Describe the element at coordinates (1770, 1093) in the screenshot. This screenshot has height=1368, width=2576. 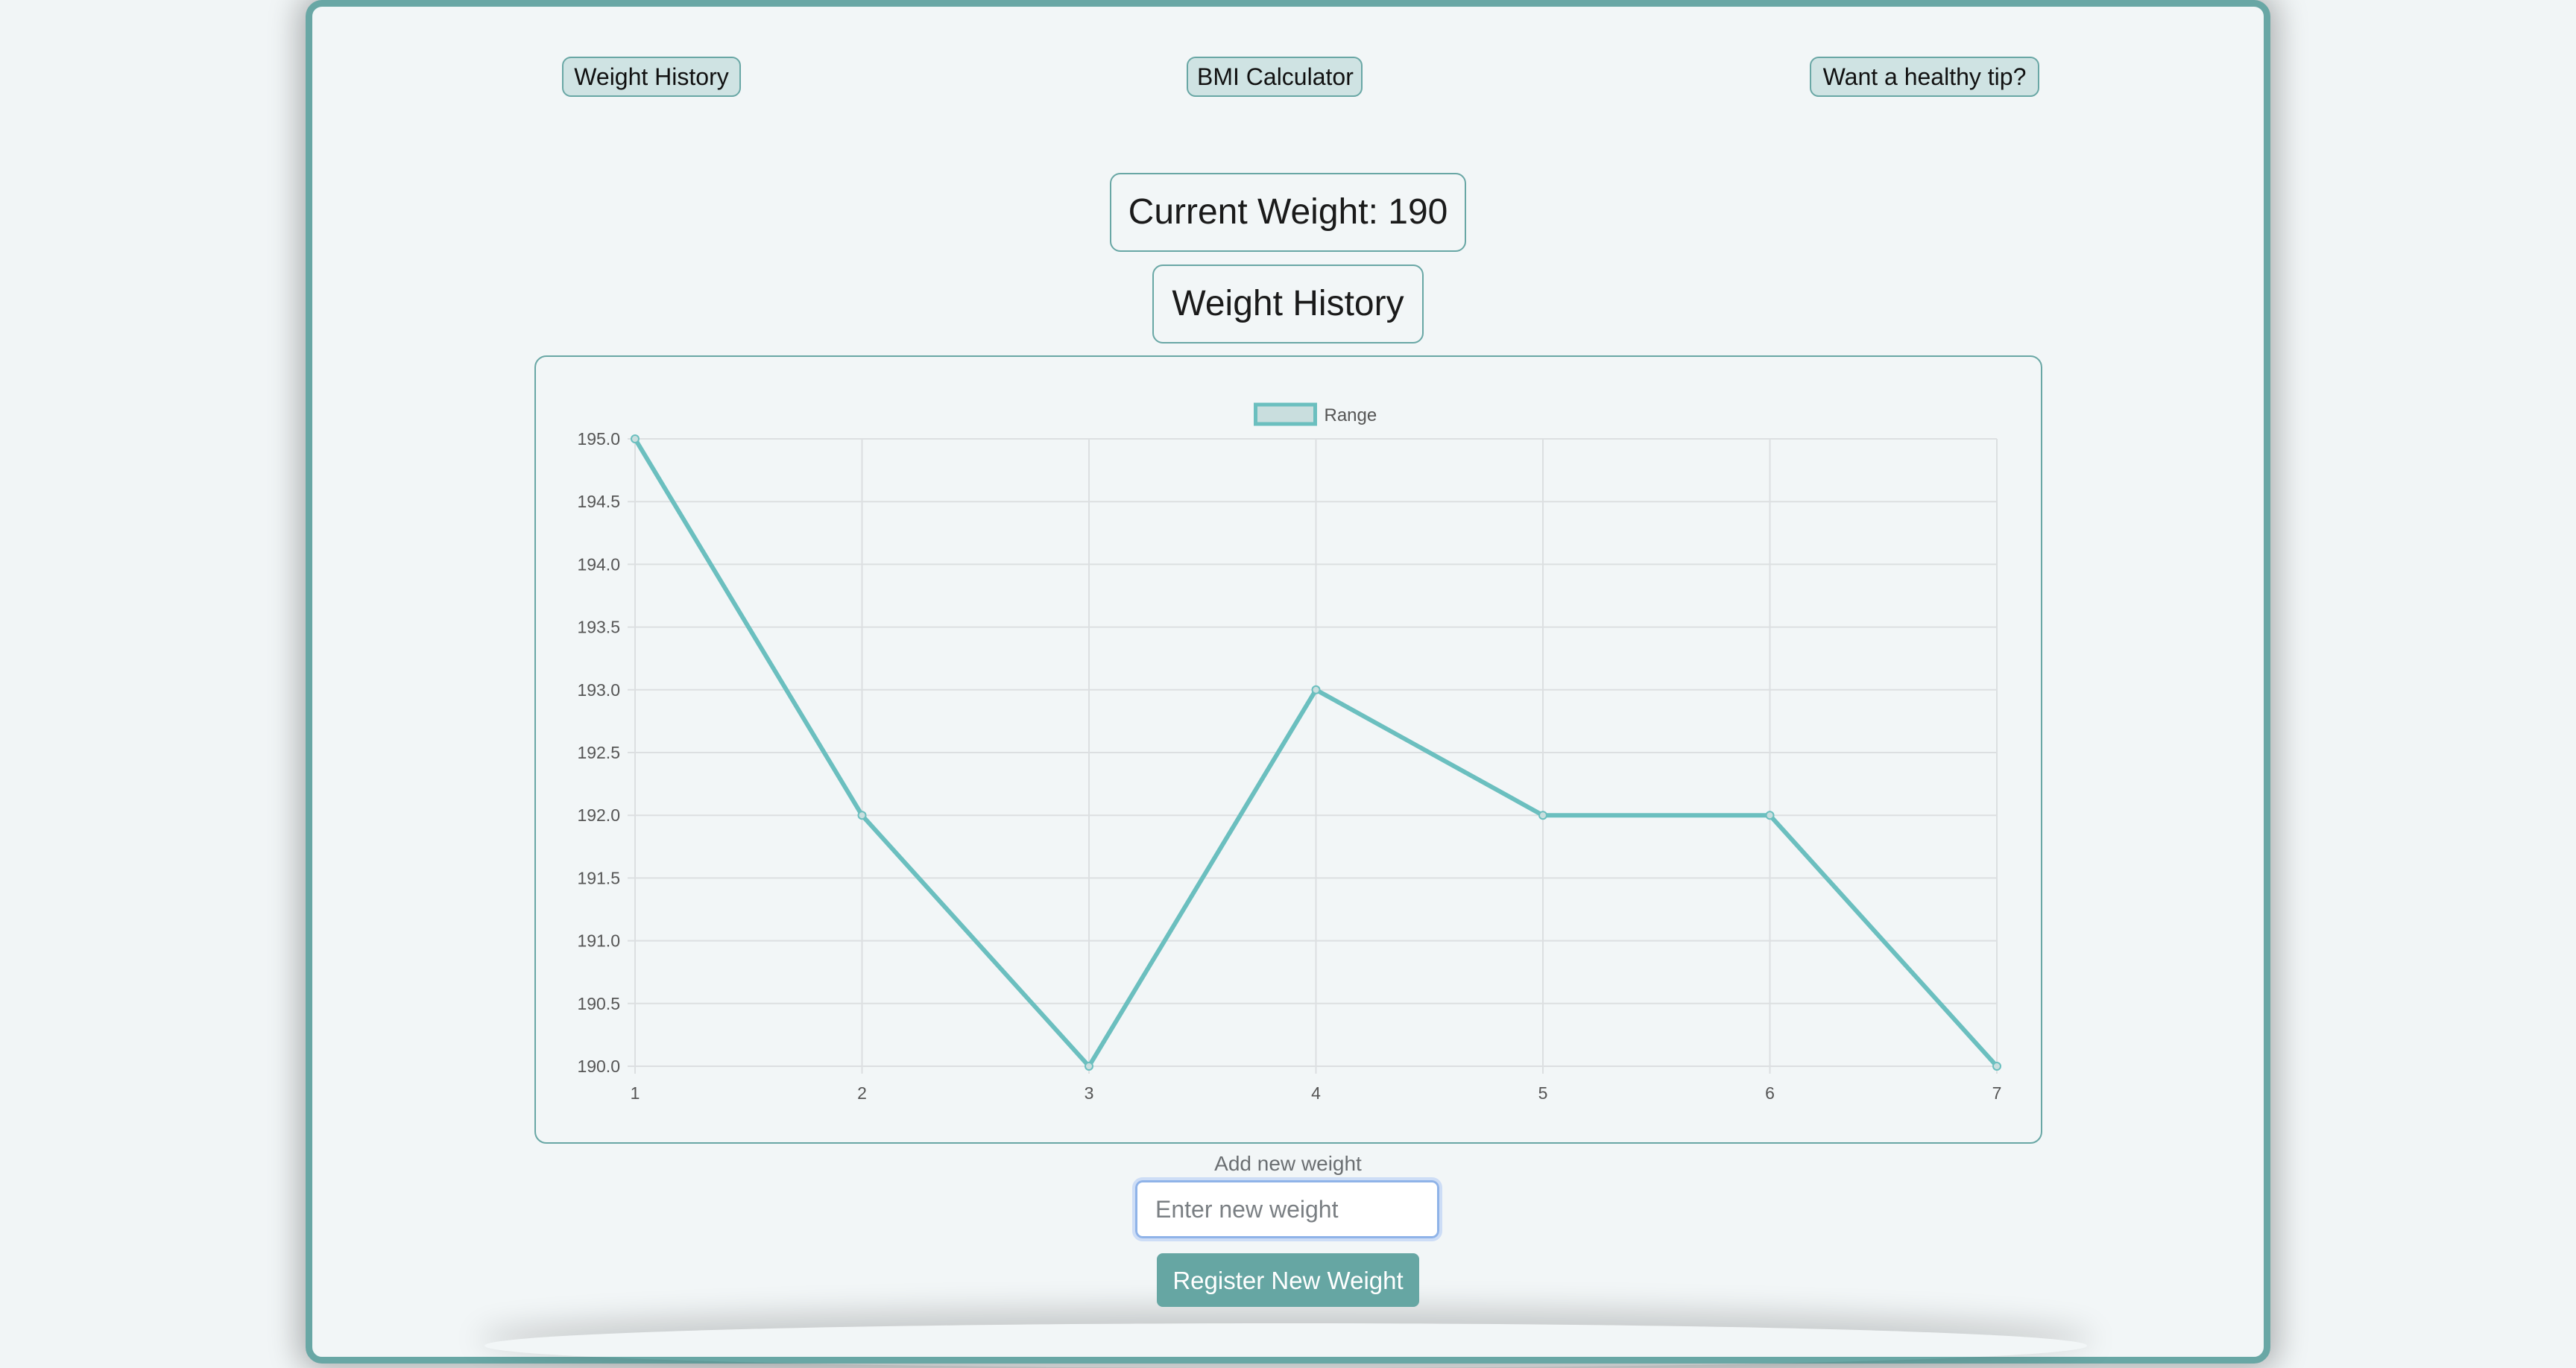
I see `x-tick-label: 6` at that location.